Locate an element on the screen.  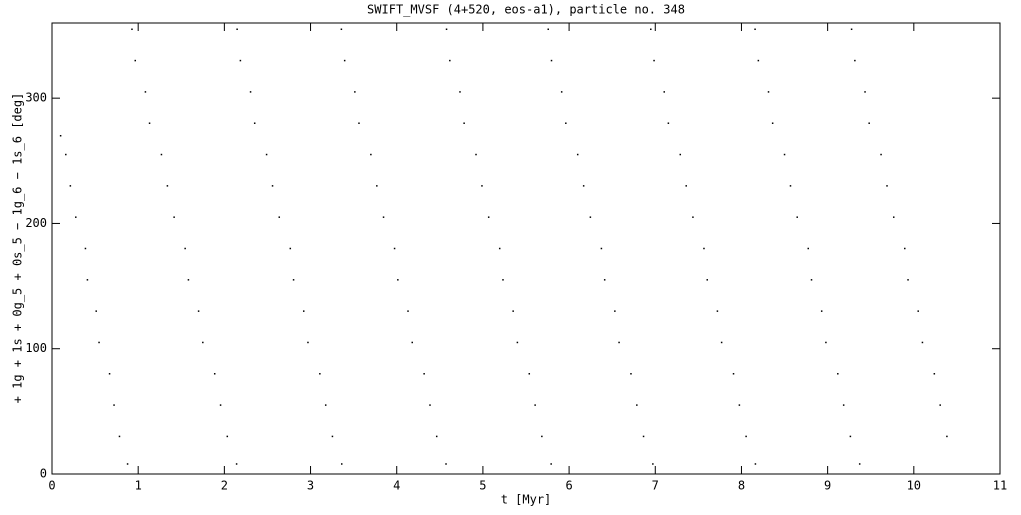
x-tick-label: 8 is located at coordinates (741, 486).